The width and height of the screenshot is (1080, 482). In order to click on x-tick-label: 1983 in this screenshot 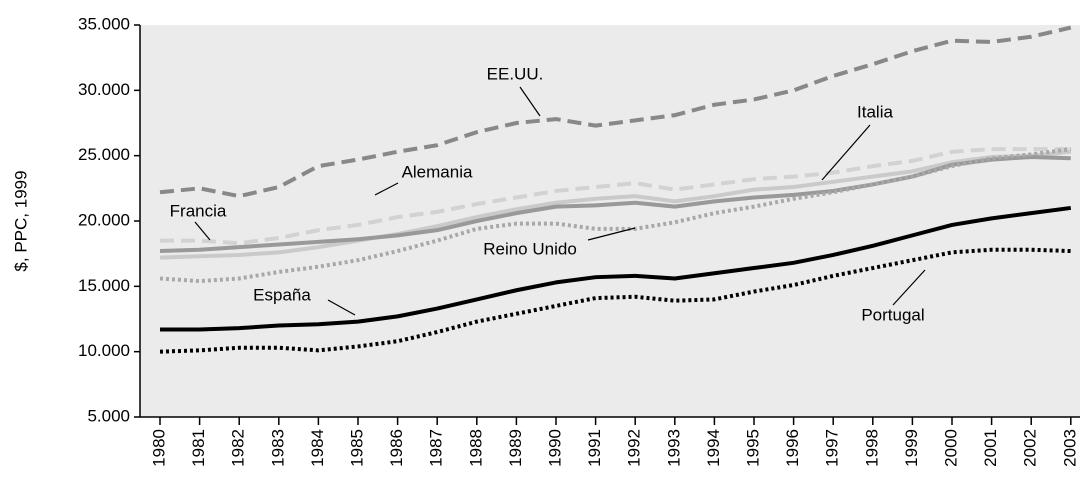, I will do `click(277, 448)`.